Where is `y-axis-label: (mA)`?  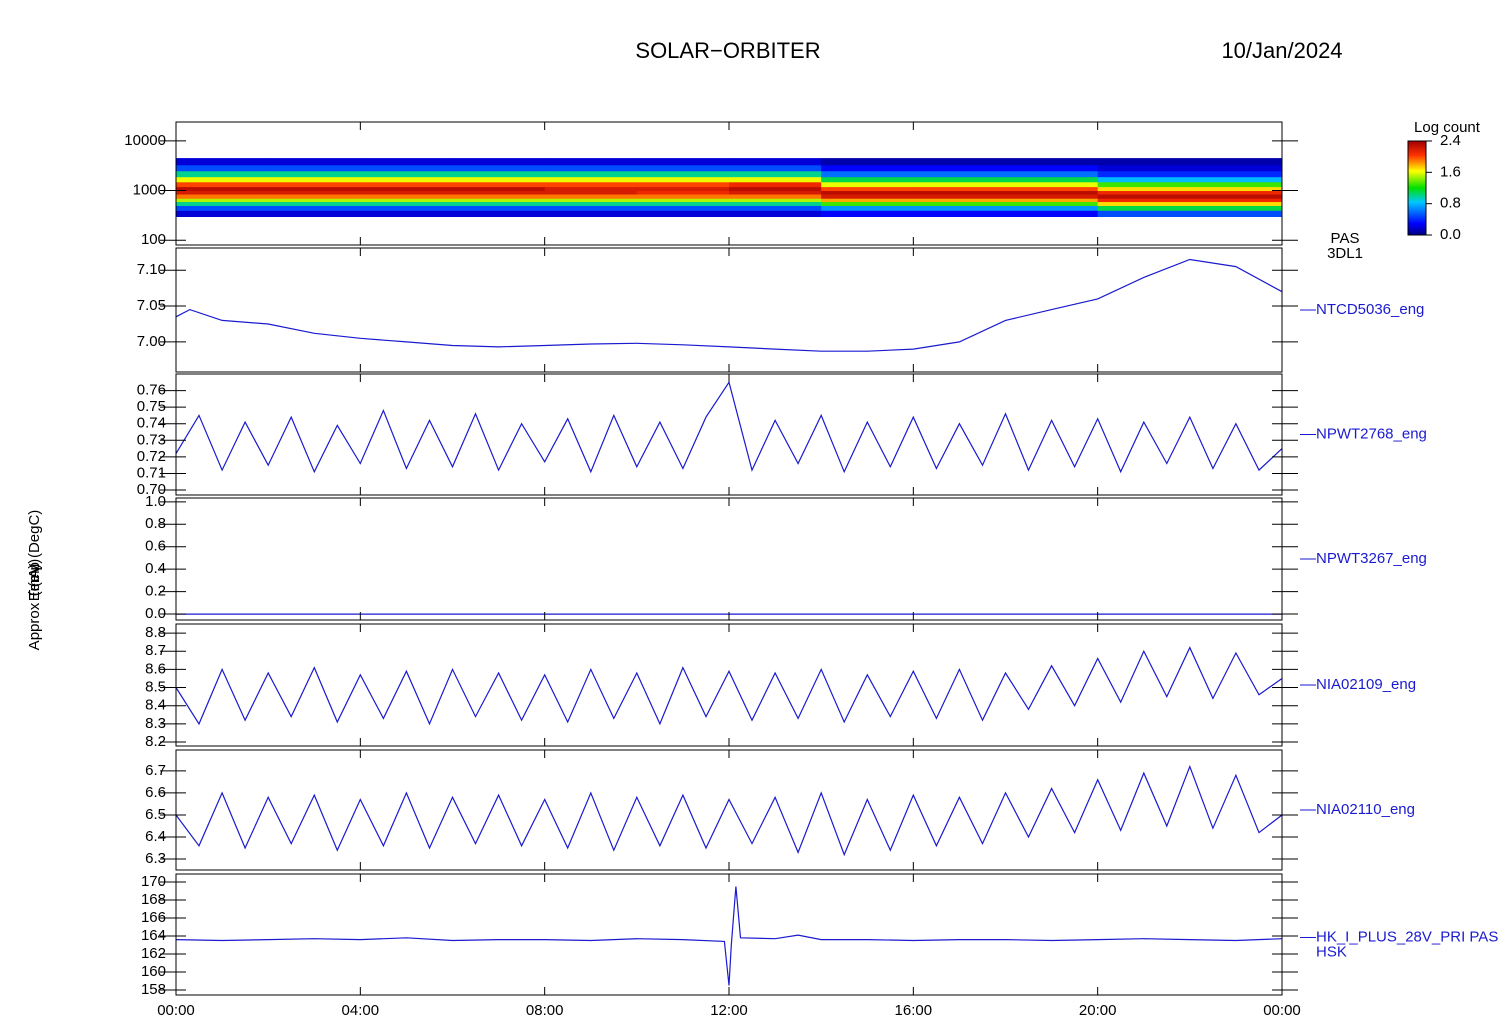
y-axis-label: (mA) is located at coordinates (34, 580).